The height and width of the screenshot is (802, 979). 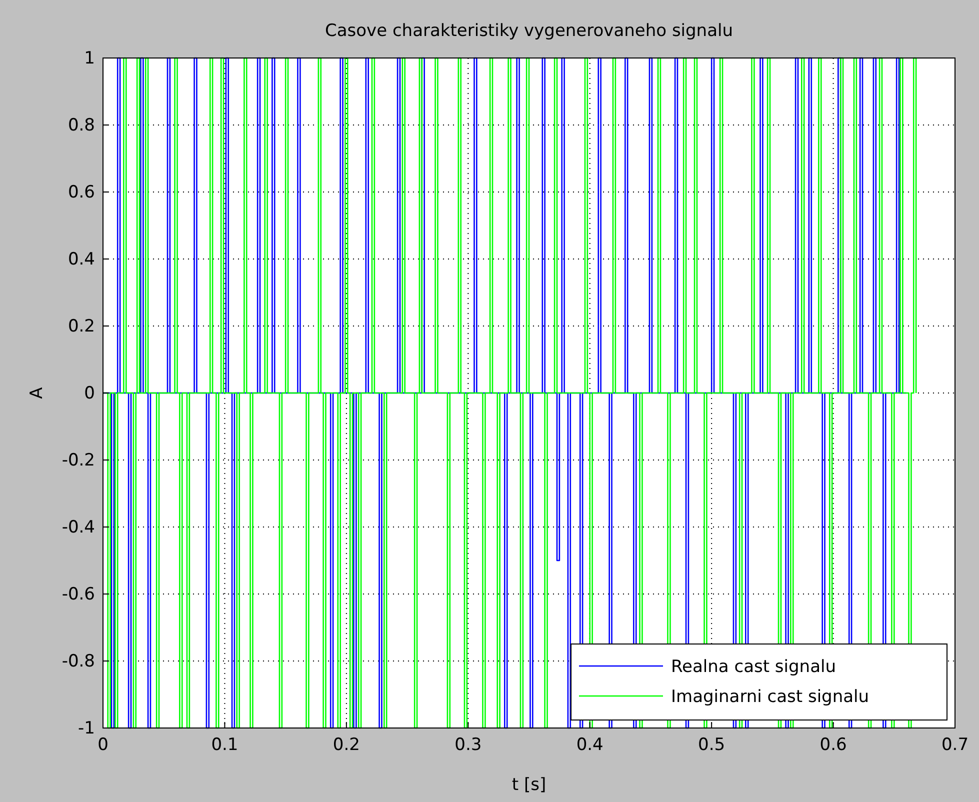 What do you see at coordinates (468, 745) in the screenshot?
I see `x-tick-label: 0.3` at bounding box center [468, 745].